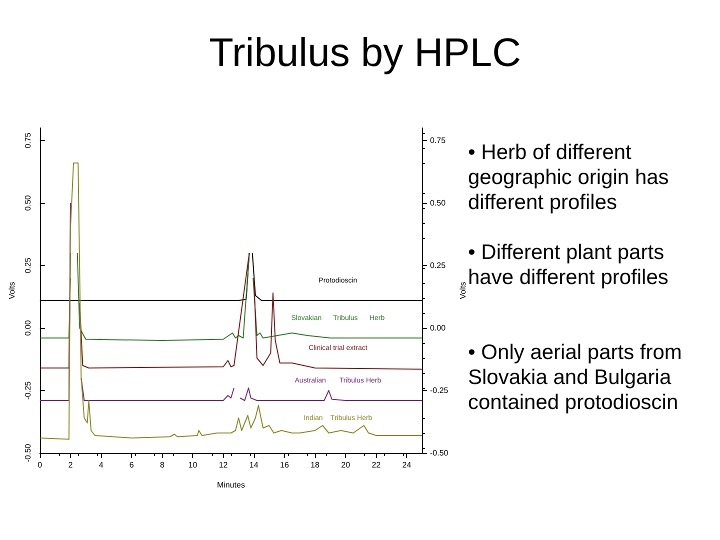  I want to click on x-tick-label: 6, so click(131, 465).